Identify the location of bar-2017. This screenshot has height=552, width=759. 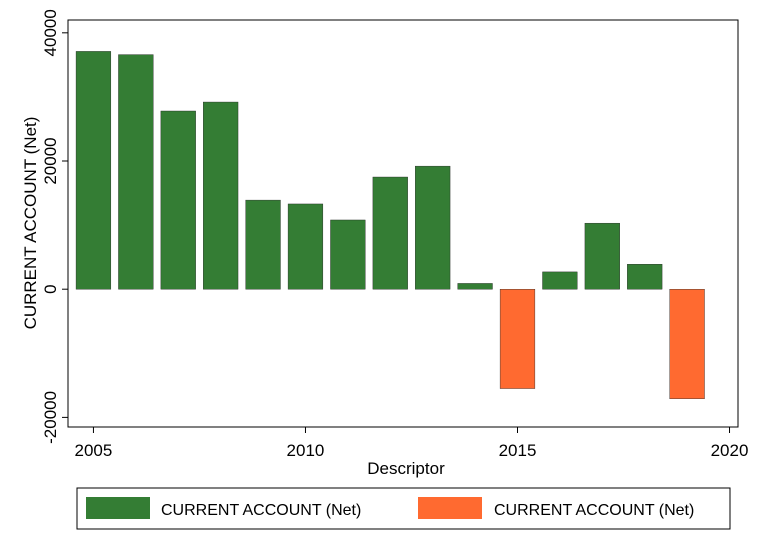
(602, 256).